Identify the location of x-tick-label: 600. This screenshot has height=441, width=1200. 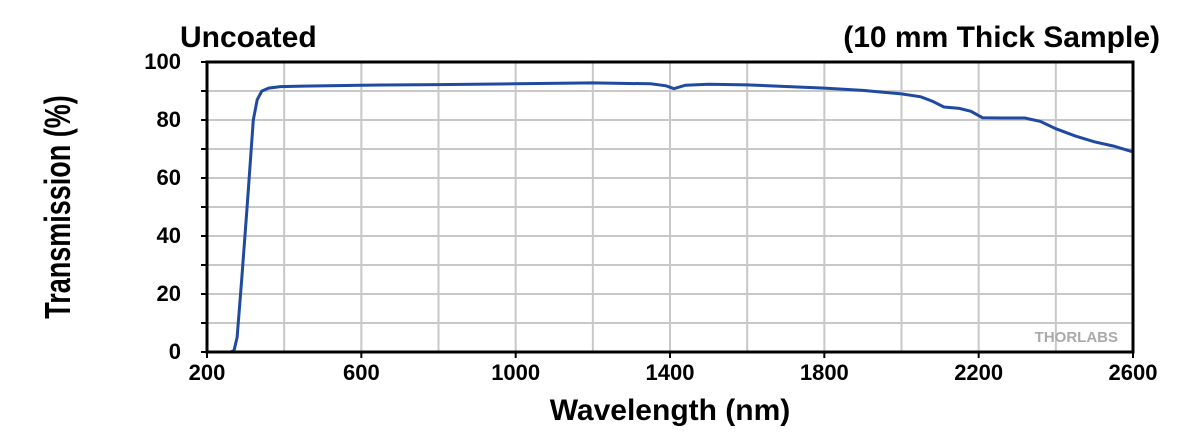
(361, 372).